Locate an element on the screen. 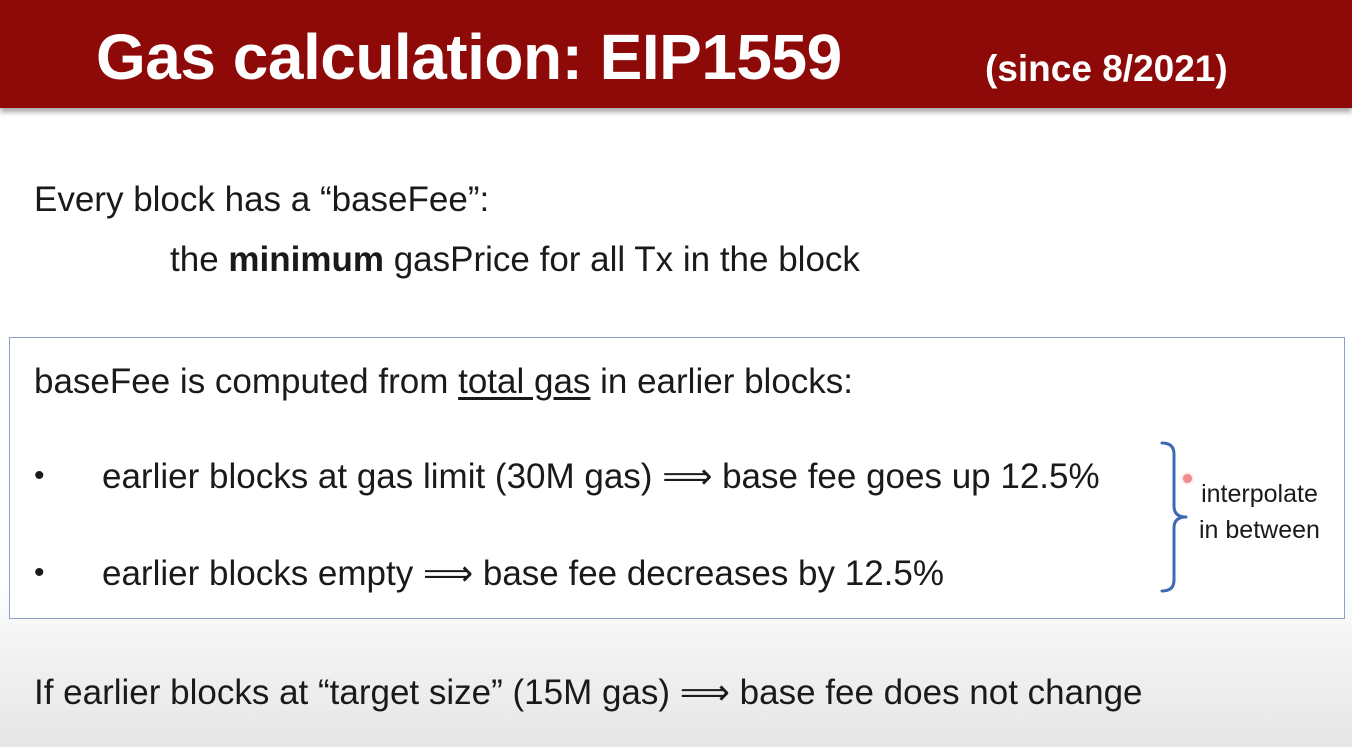 This screenshot has height=747, width=1352. laser-pointer-dot is located at coordinates (1187, 478).